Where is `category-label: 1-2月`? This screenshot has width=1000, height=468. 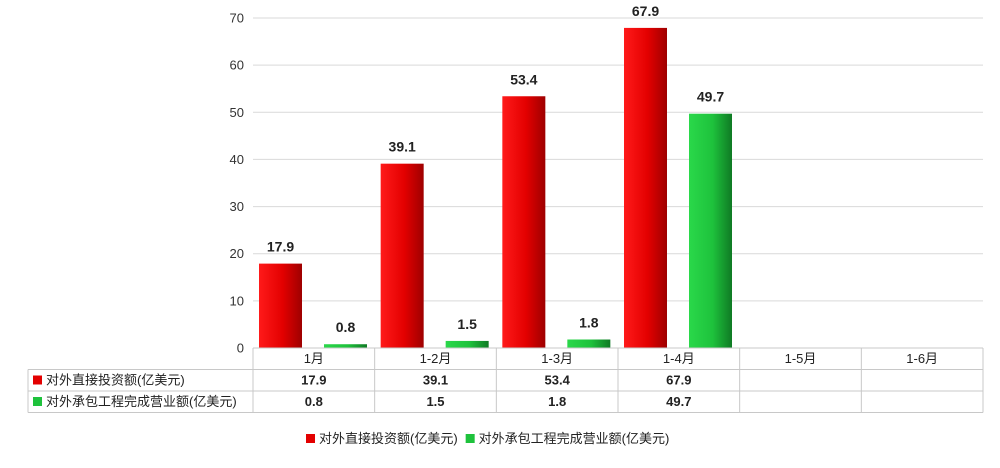
category-label: 1-2月 is located at coordinates (436, 358).